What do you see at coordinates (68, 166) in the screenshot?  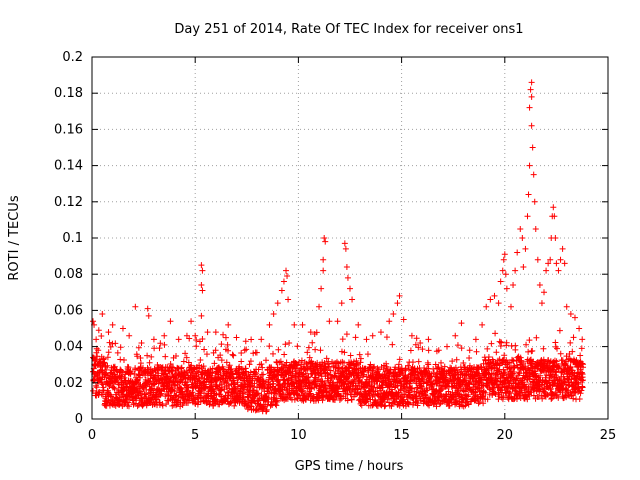 I see `y-tick-label: 0.14` at bounding box center [68, 166].